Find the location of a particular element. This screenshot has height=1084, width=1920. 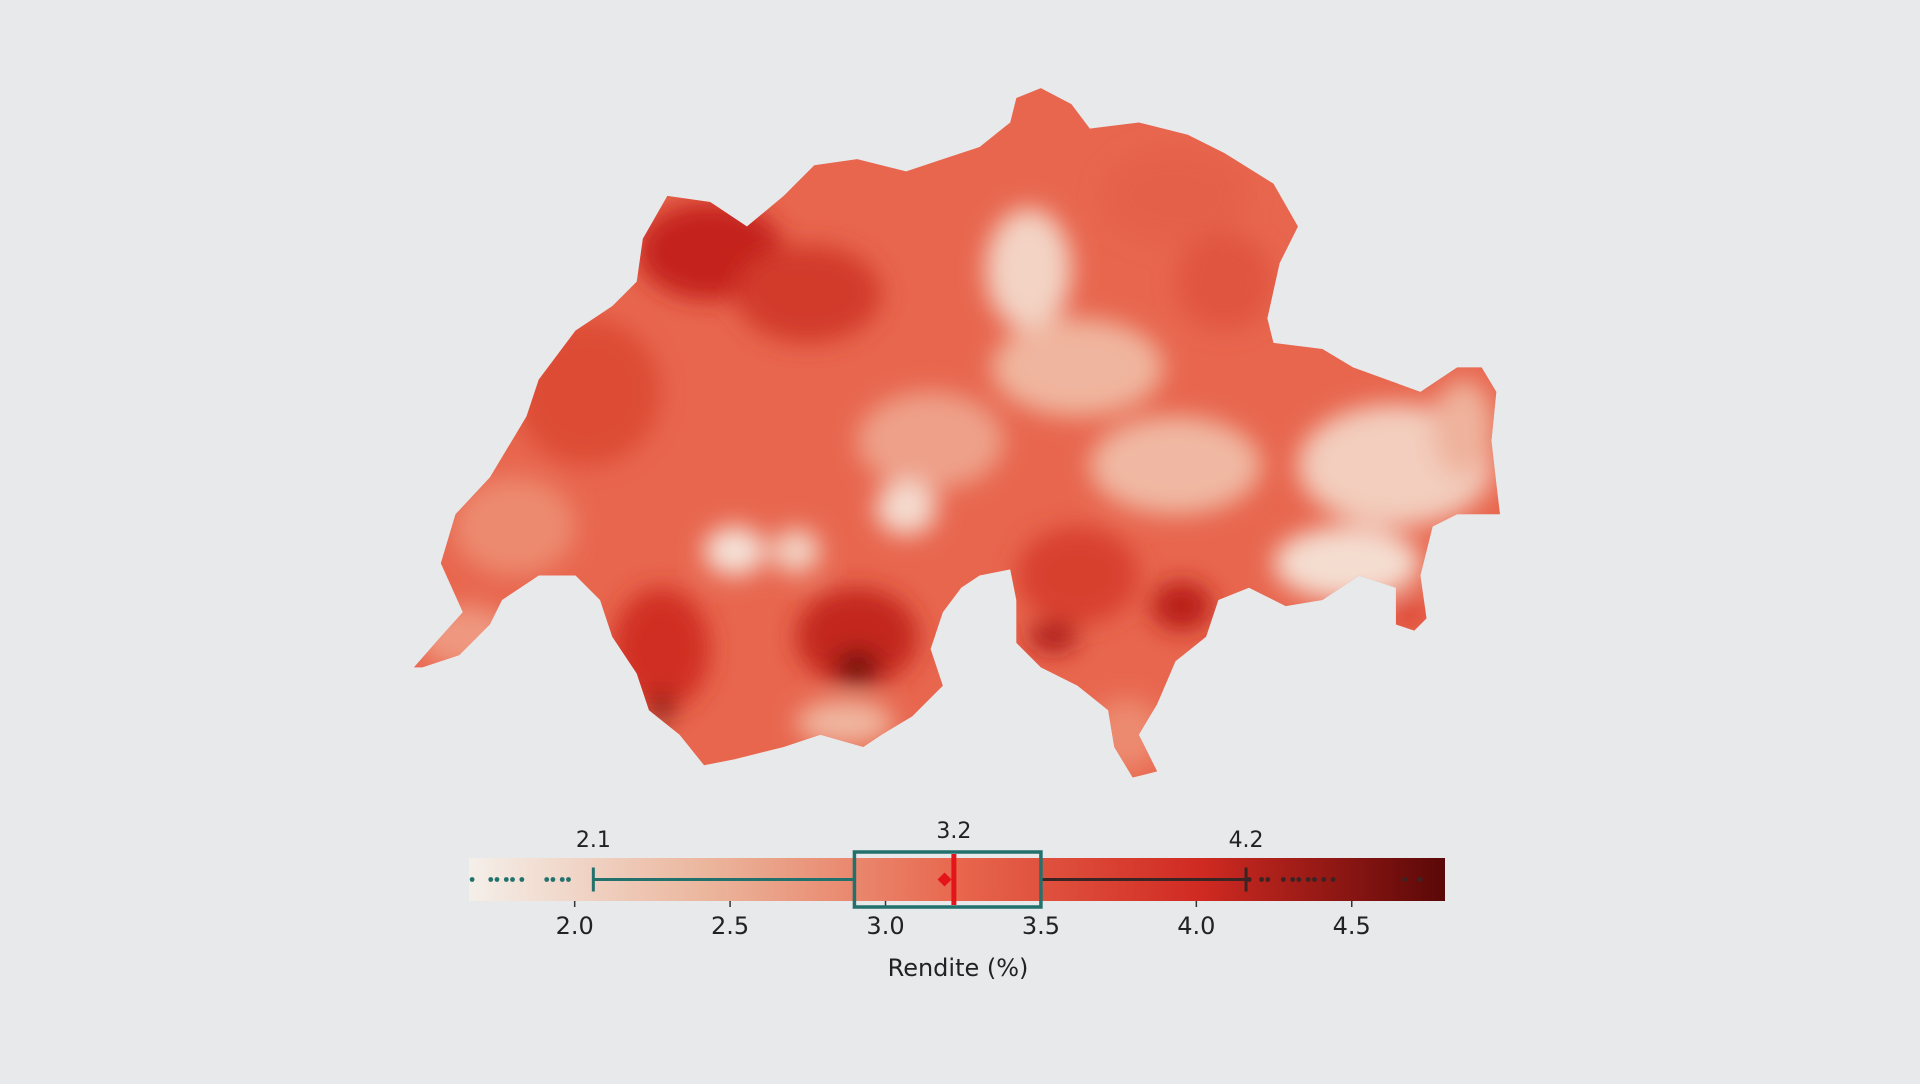

value-label: 4.2 is located at coordinates (1246, 840).